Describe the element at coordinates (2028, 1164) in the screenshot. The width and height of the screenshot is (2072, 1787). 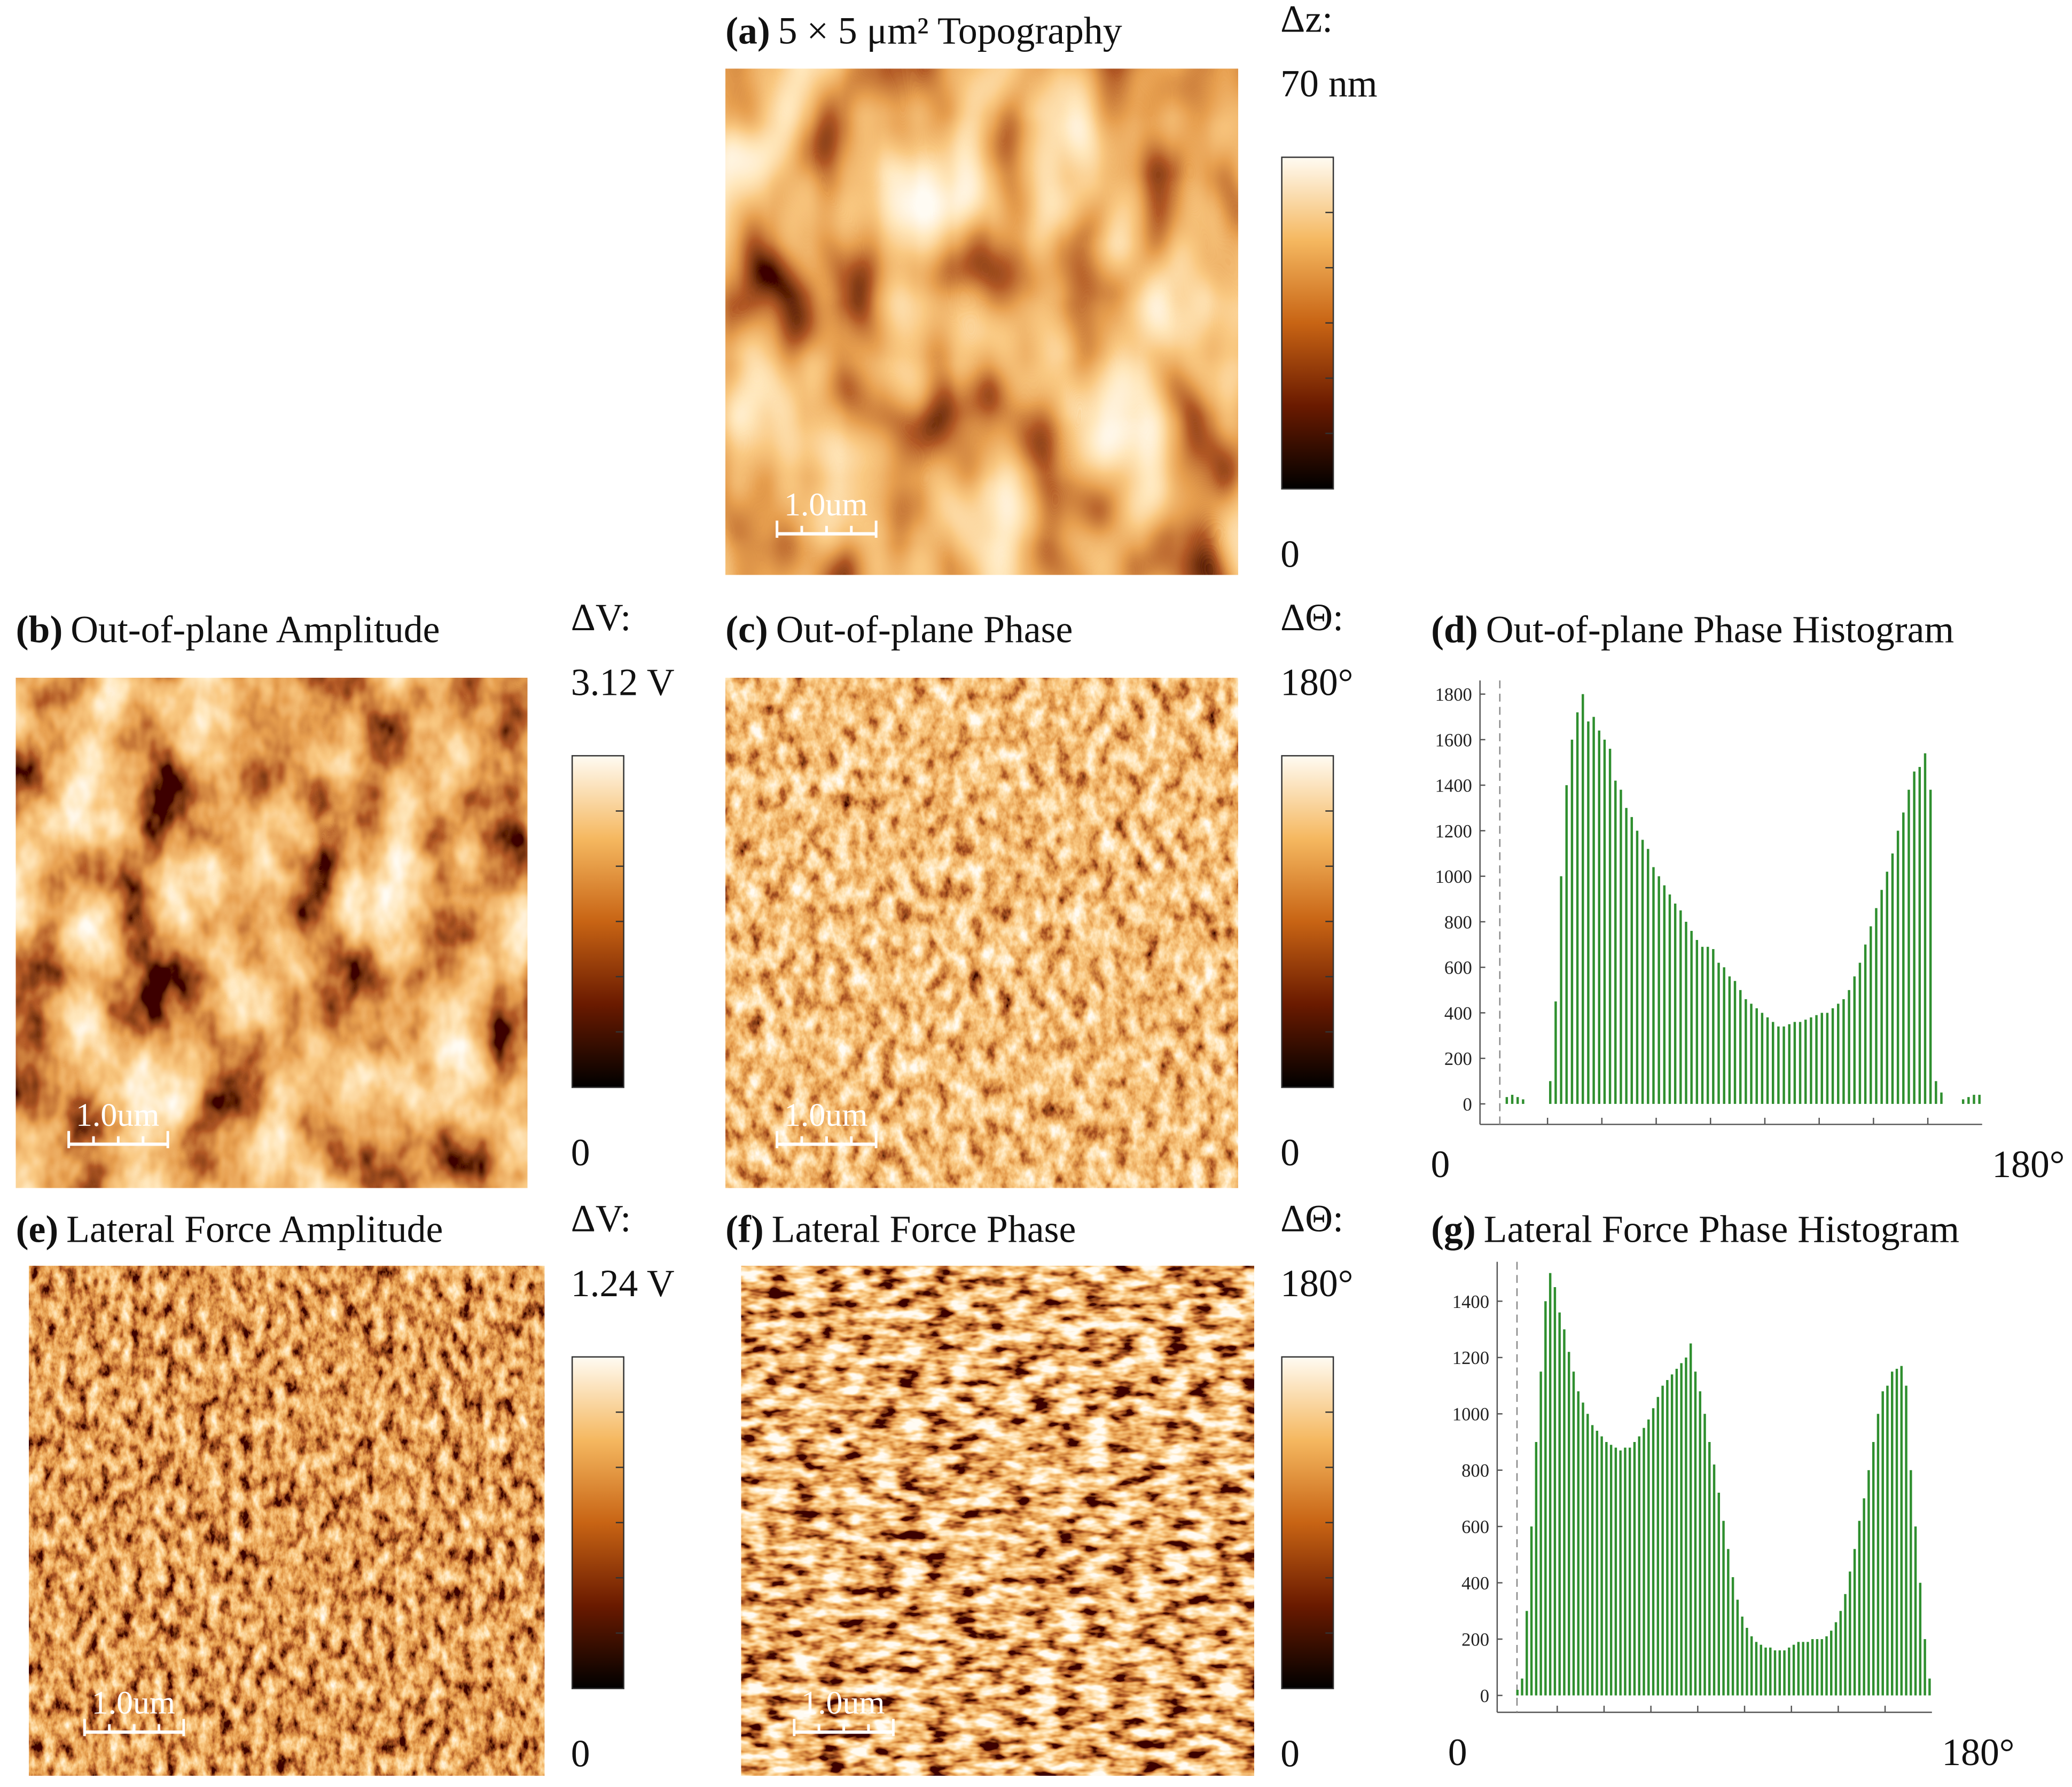
I see `x-tick-label: 180°` at that location.